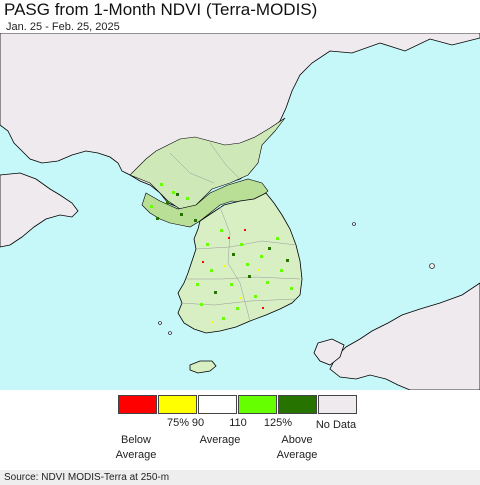 The height and width of the screenshot is (485, 480). I want to click on legend-tick-110: 110, so click(238, 423).